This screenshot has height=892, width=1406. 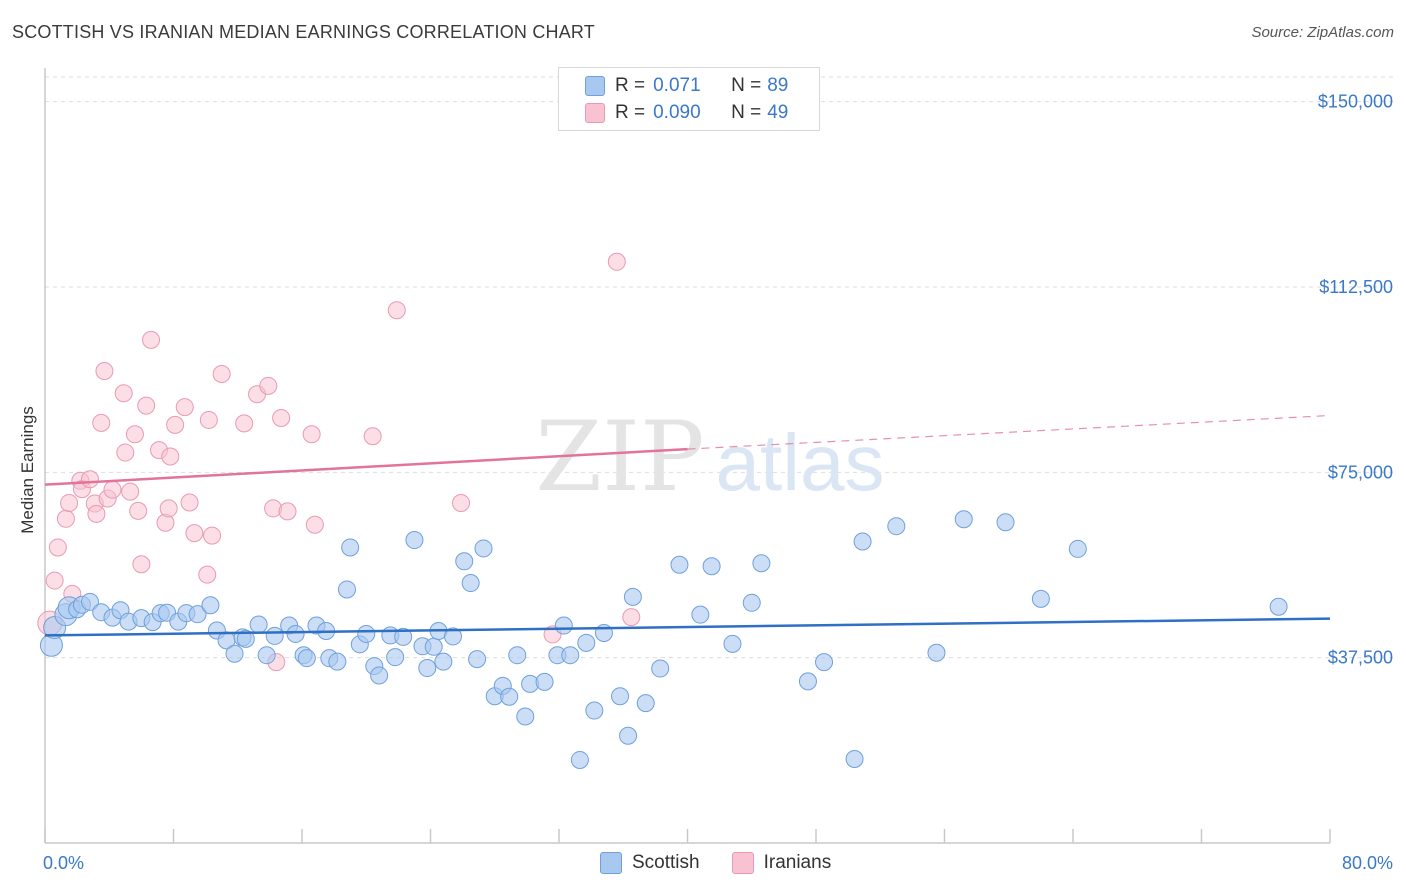 What do you see at coordinates (1360, 472) in the screenshot?
I see `y-tick-label: $75,000` at bounding box center [1360, 472].